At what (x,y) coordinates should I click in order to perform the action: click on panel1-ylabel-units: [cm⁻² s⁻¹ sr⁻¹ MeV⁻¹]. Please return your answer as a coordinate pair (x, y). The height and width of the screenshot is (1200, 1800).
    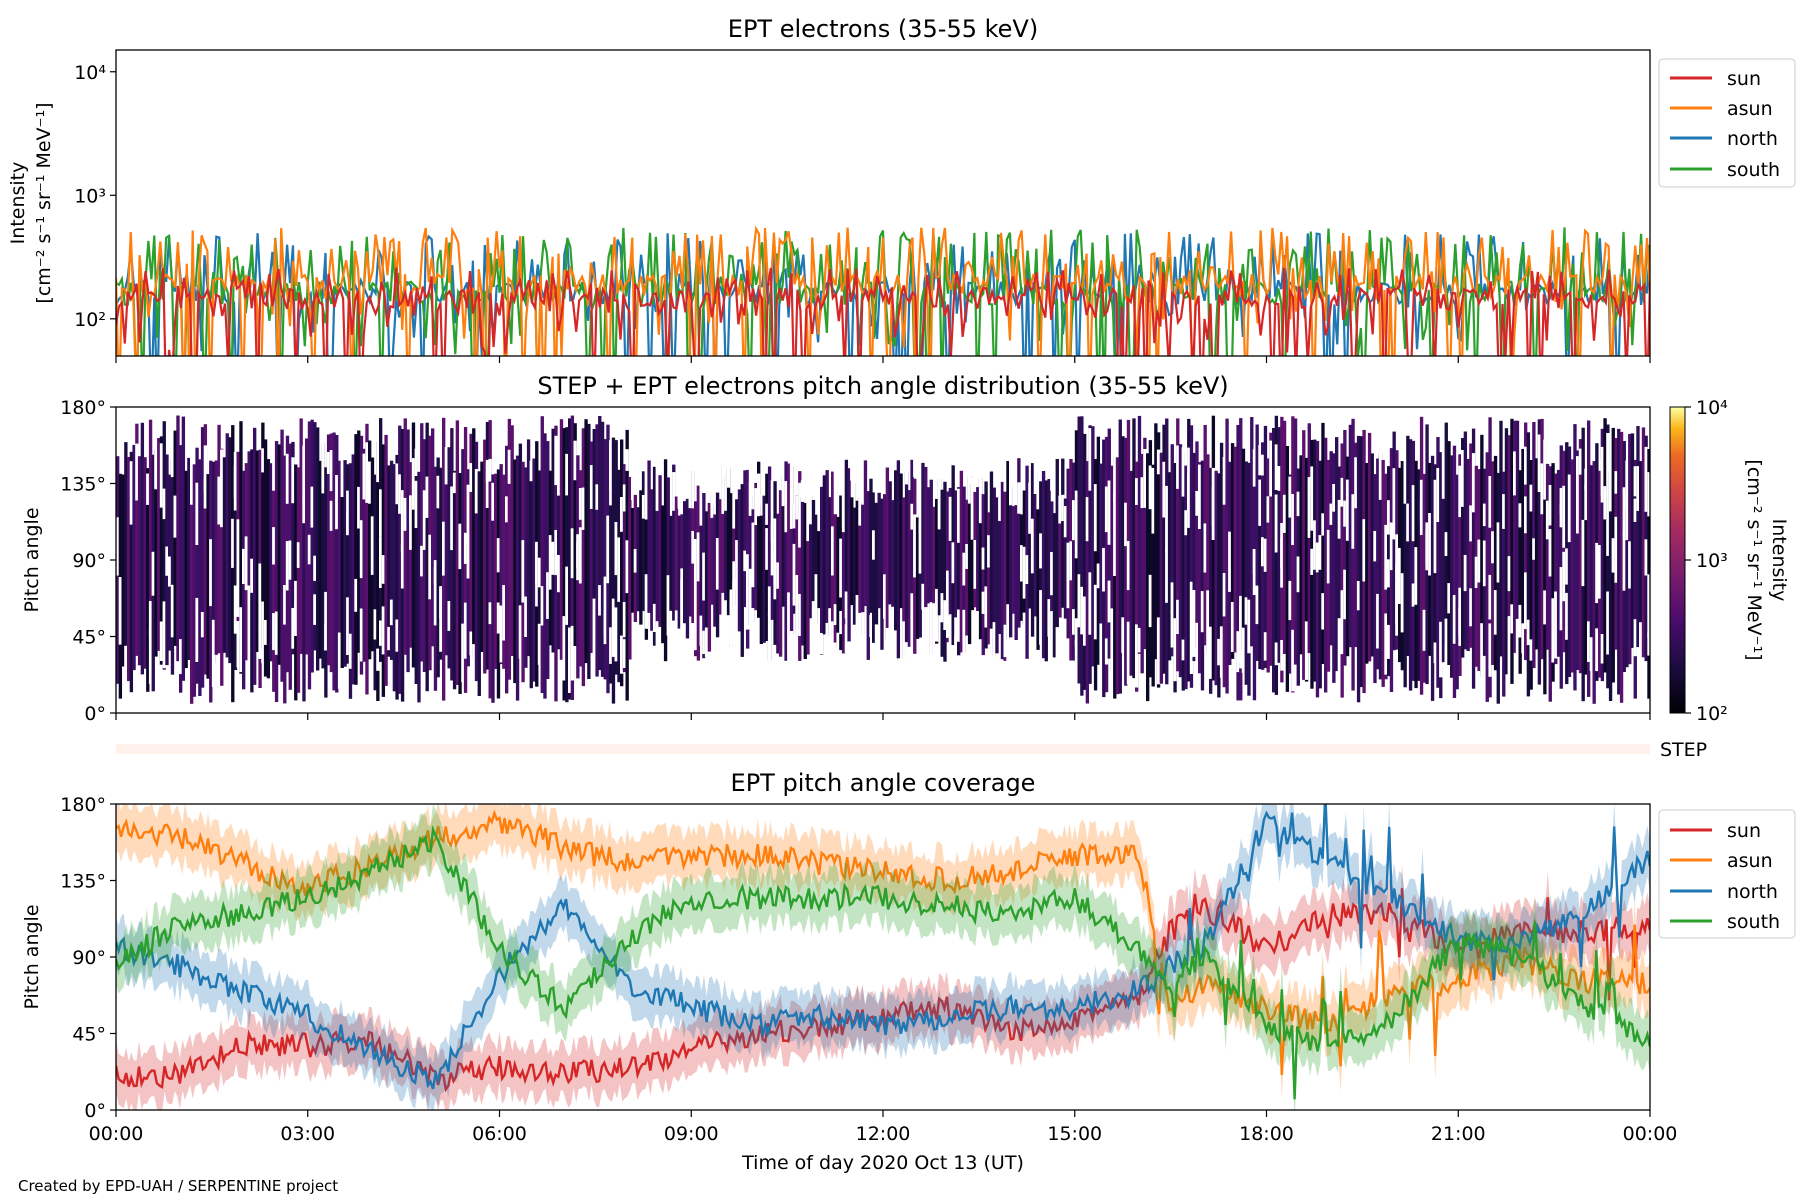
    Looking at the image, I should click on (44, 202).